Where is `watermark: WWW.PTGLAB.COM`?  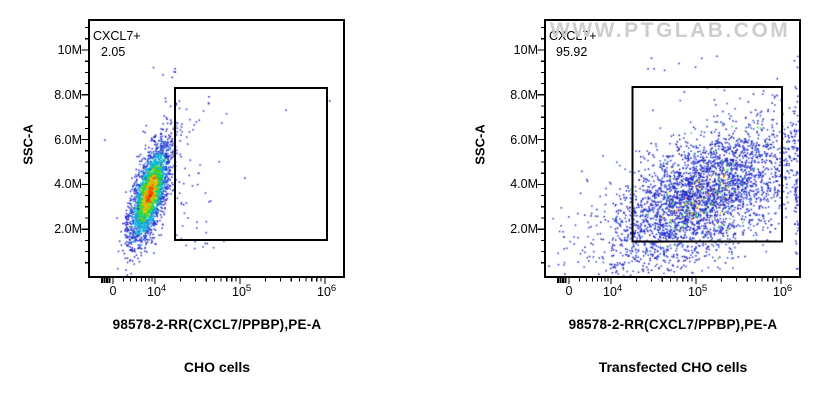
watermark: WWW.PTGLAB.COM is located at coordinates (670, 30).